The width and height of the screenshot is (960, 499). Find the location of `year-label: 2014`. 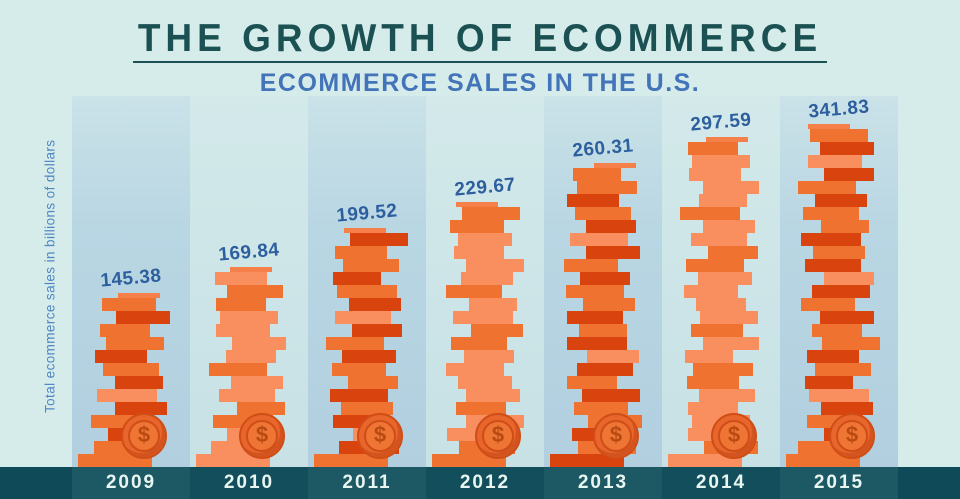

year-label: 2014 is located at coordinates (721, 482).